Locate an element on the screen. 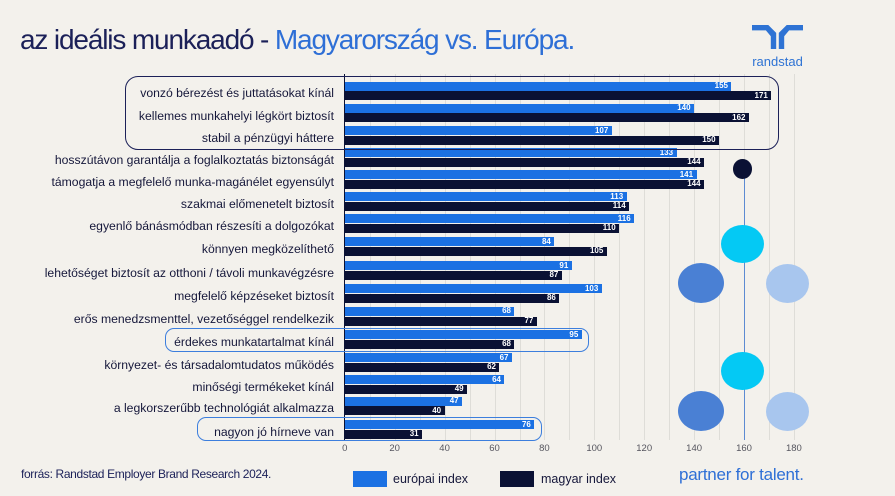 This screenshot has width=895, height=496. svg-text: randstad is located at coordinates (777, 61).